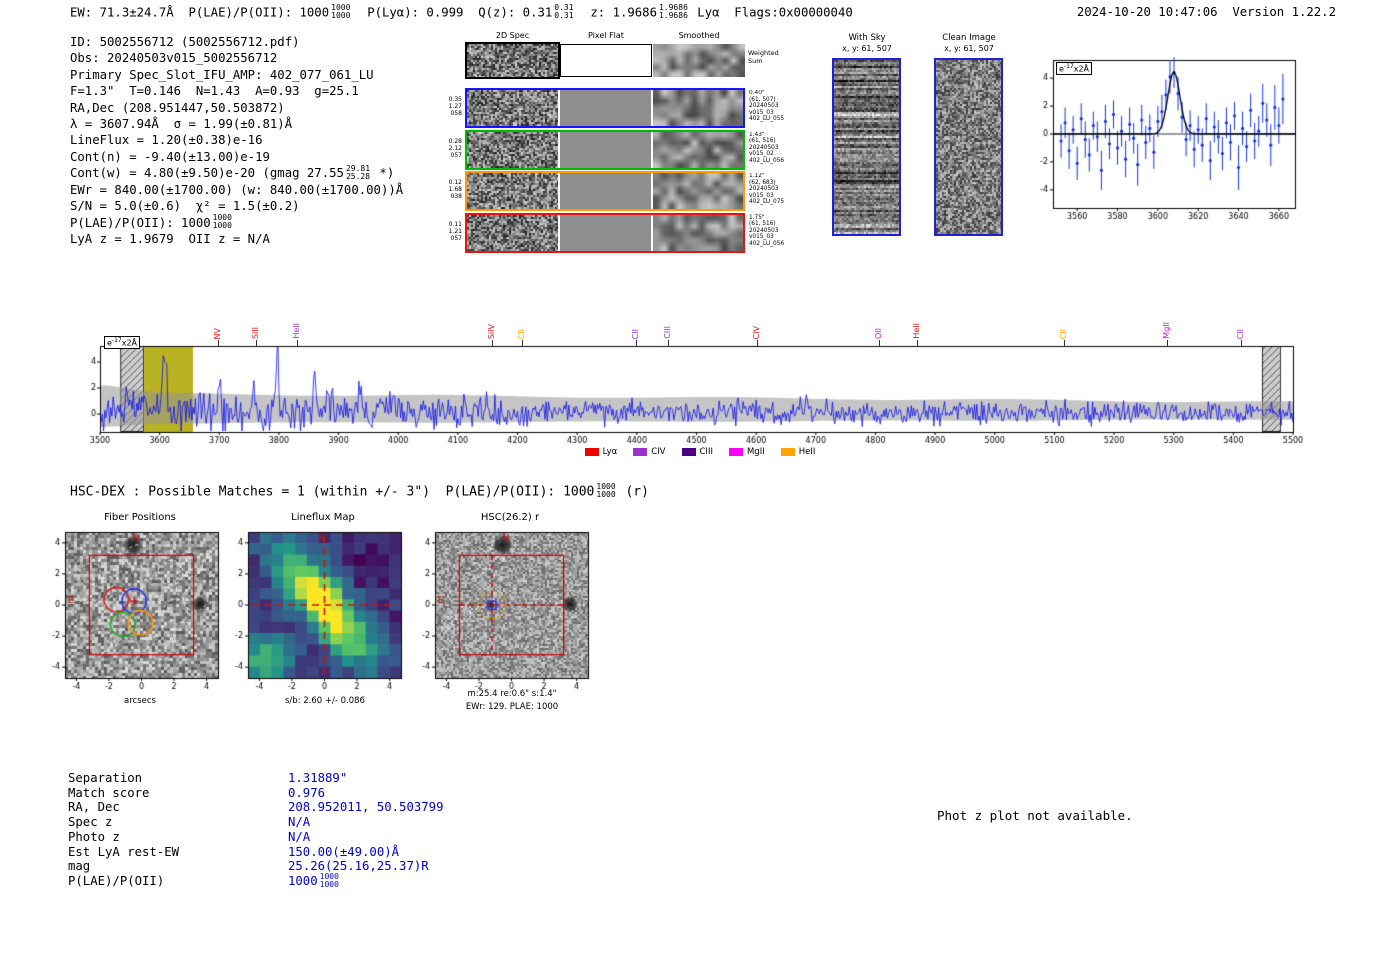  Describe the element at coordinates (455, 106) in the screenshot. I see `stat-line: 1.27` at that location.